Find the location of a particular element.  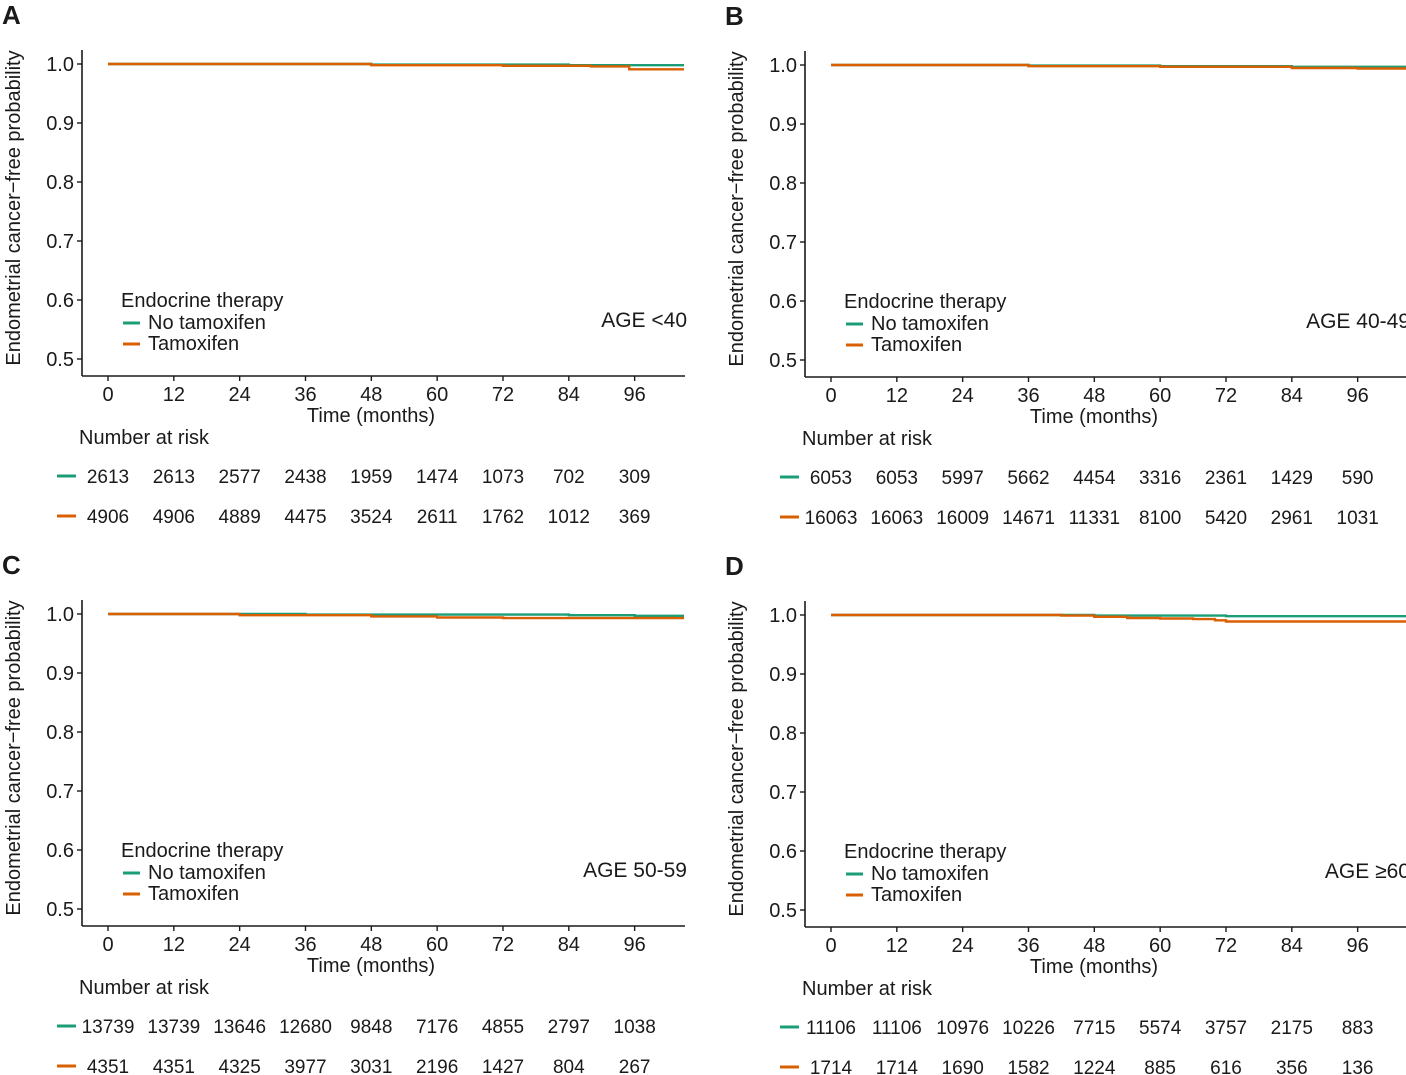

risk-count: 702 is located at coordinates (569, 477).